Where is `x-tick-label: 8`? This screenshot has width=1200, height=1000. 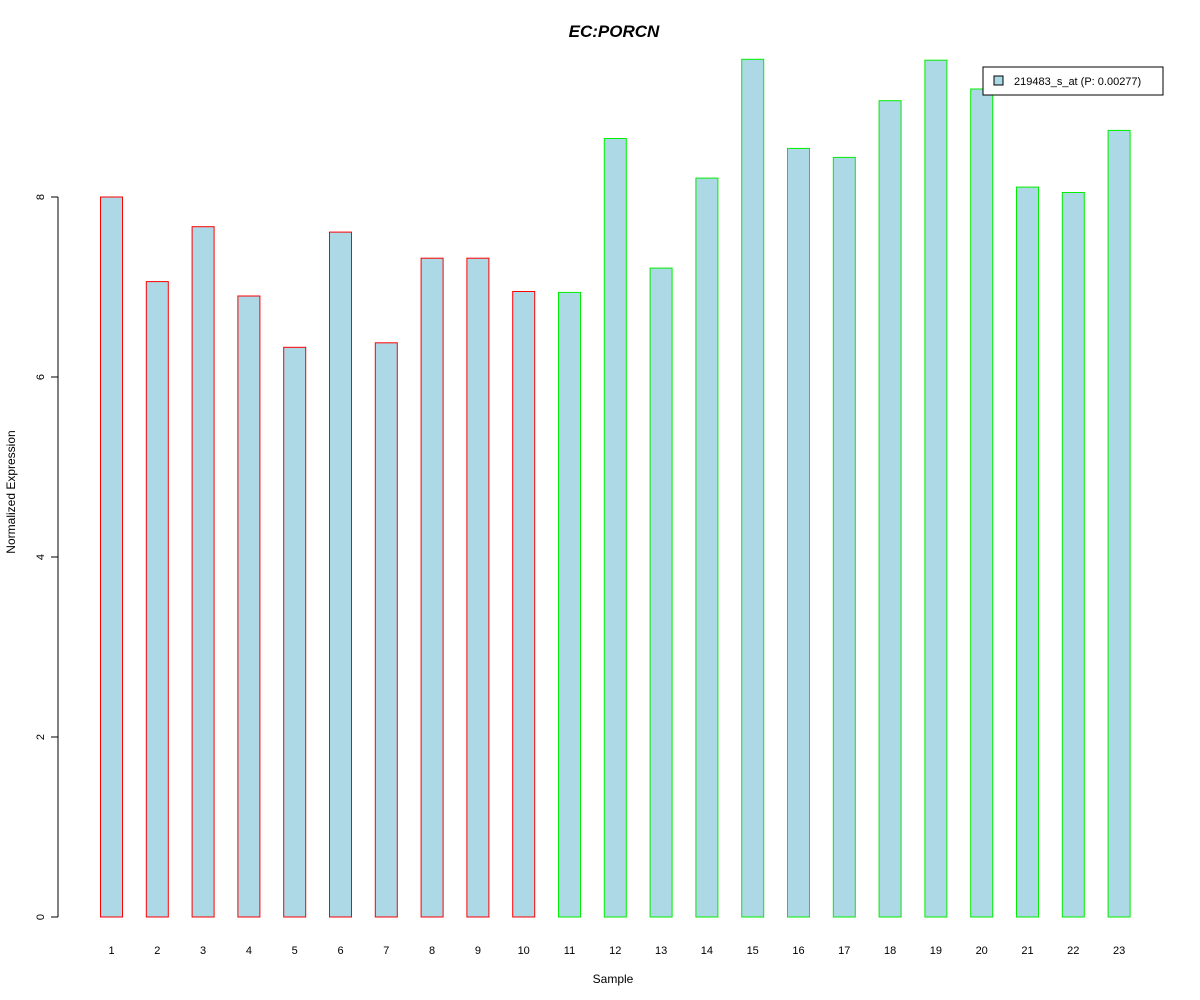
x-tick-label: 8 is located at coordinates (432, 951).